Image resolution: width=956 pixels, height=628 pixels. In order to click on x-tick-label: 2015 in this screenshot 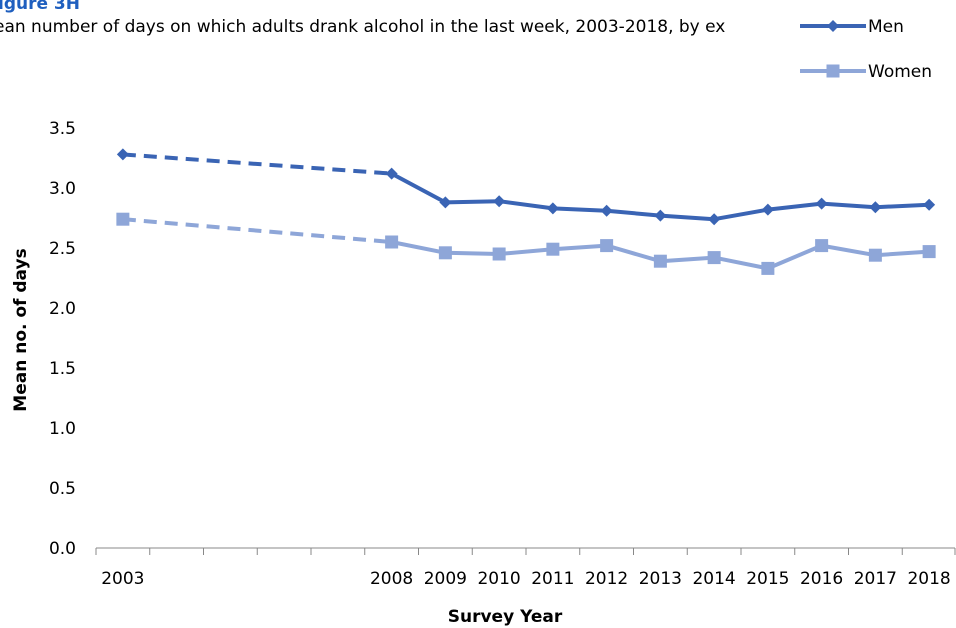, I will do `click(767, 579)`.